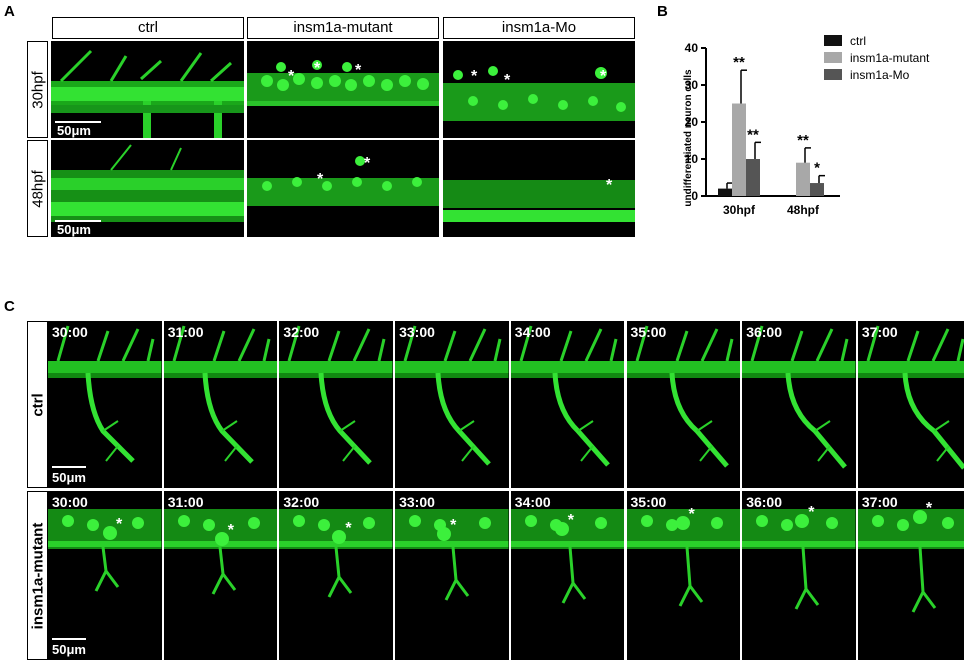 The height and width of the screenshot is (665, 964). What do you see at coordinates (692, 85) in the screenshot?
I see `y-tick-label: 30` at bounding box center [692, 85].